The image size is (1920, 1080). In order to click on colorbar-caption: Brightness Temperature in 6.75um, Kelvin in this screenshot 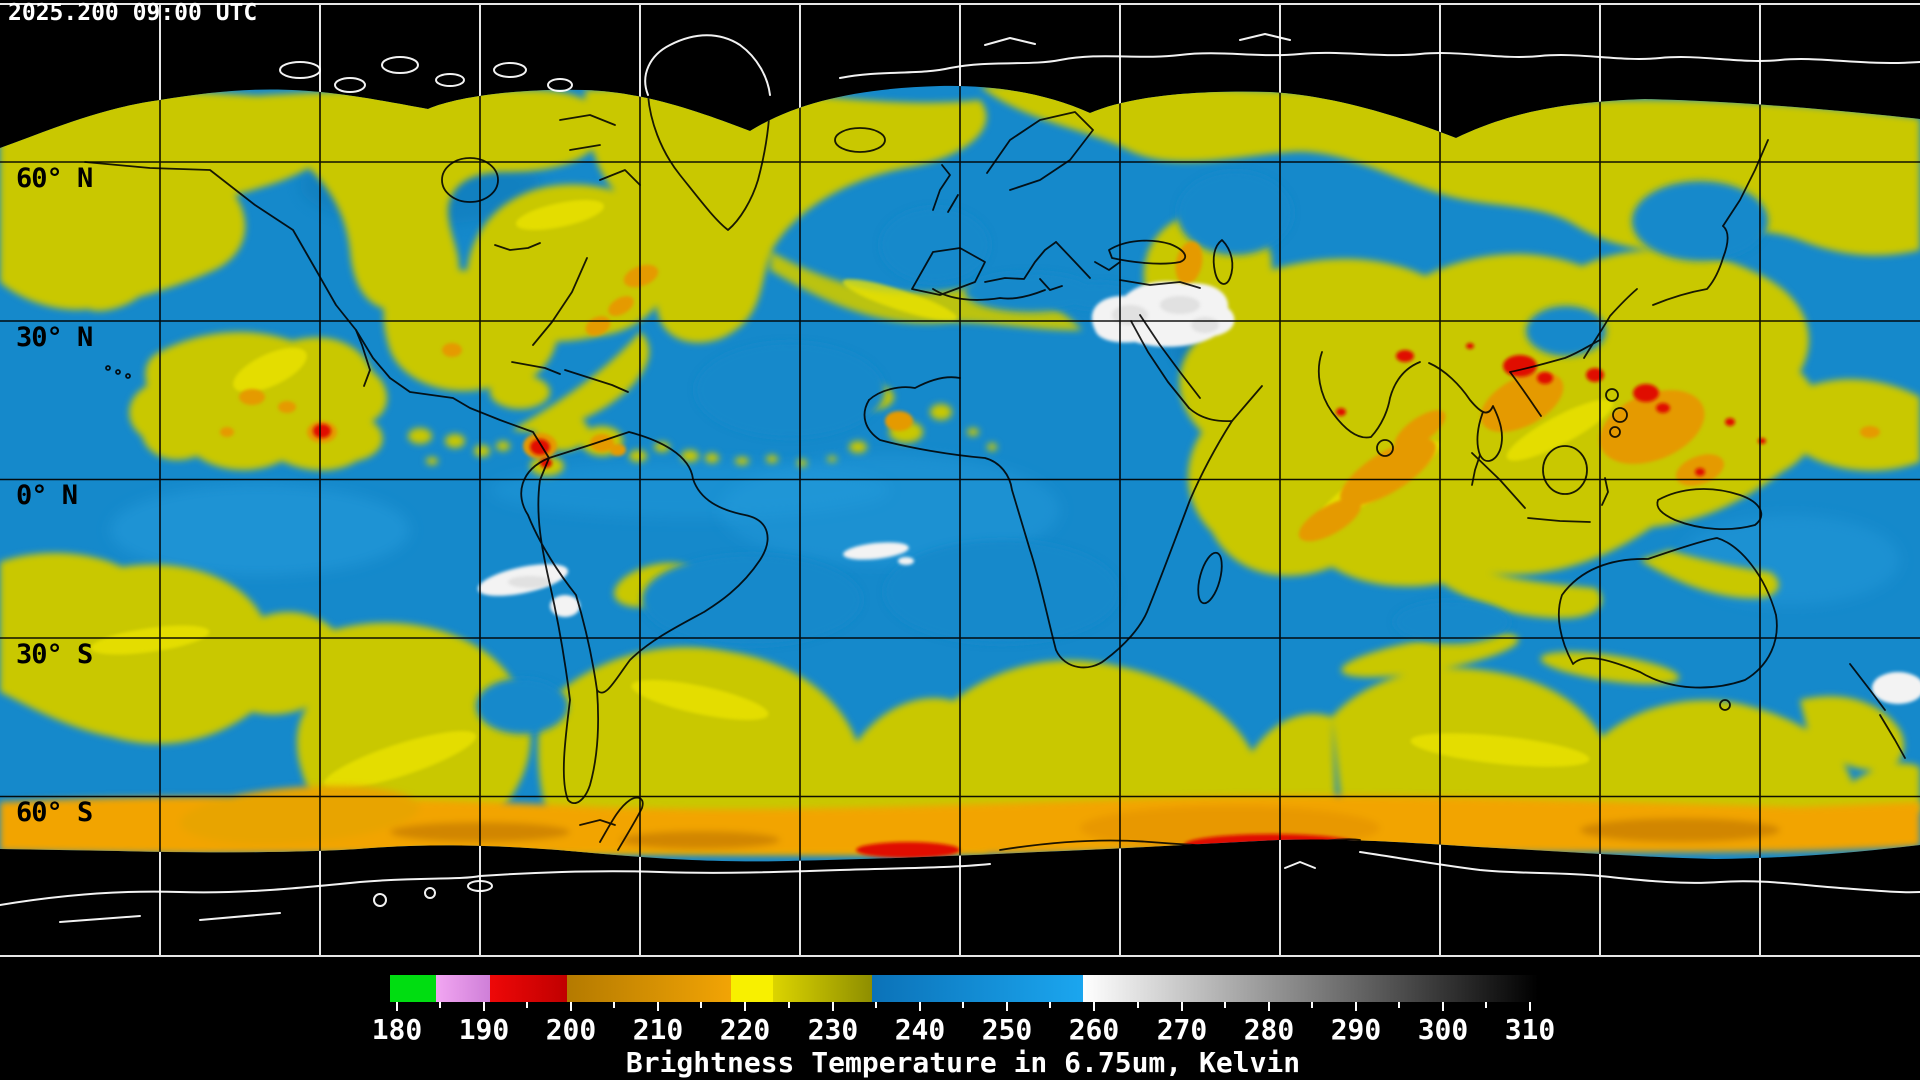, I will do `click(963, 1062)`.